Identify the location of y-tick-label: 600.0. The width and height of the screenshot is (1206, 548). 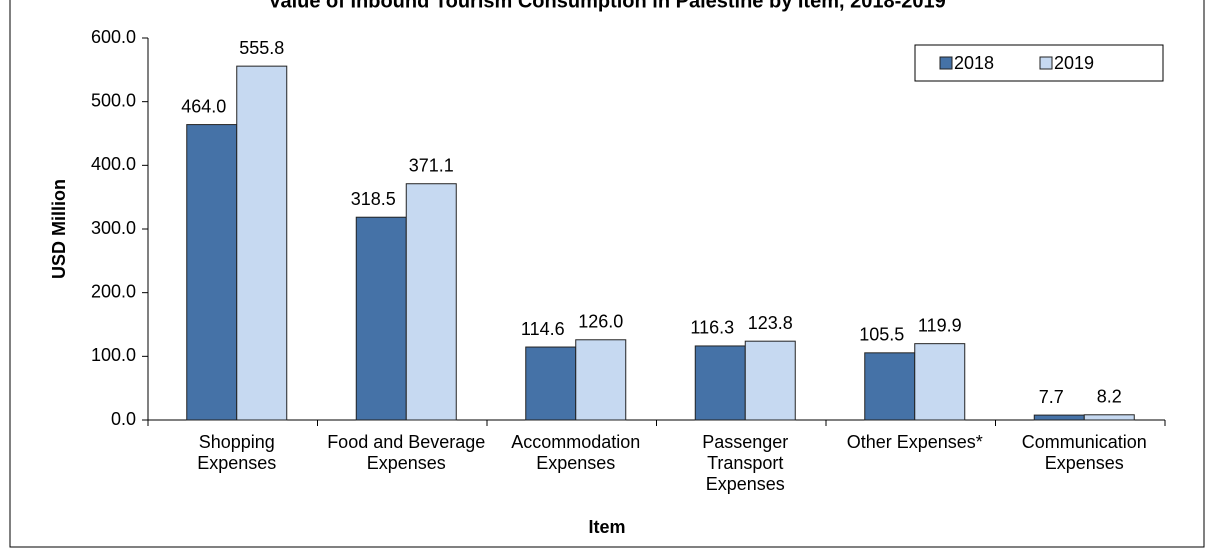
(113, 37).